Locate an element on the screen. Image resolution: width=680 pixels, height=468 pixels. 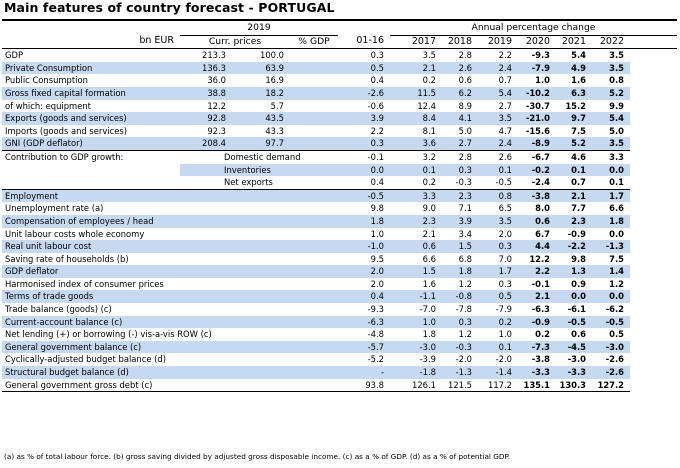
value-cell: 3.2 is located at coordinates (429, 156).